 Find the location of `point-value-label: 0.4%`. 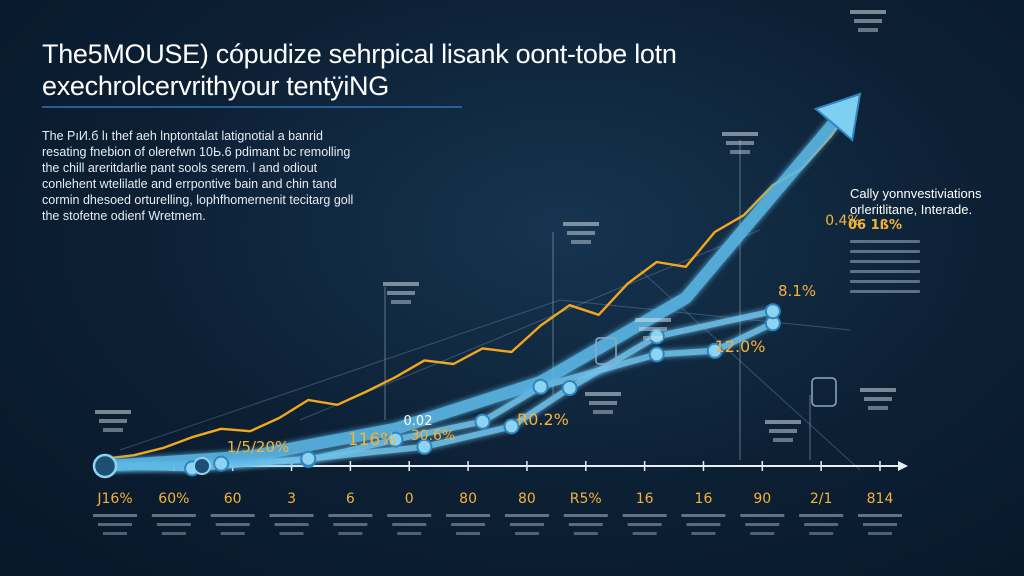

point-value-label: 0.4% is located at coordinates (843, 221).